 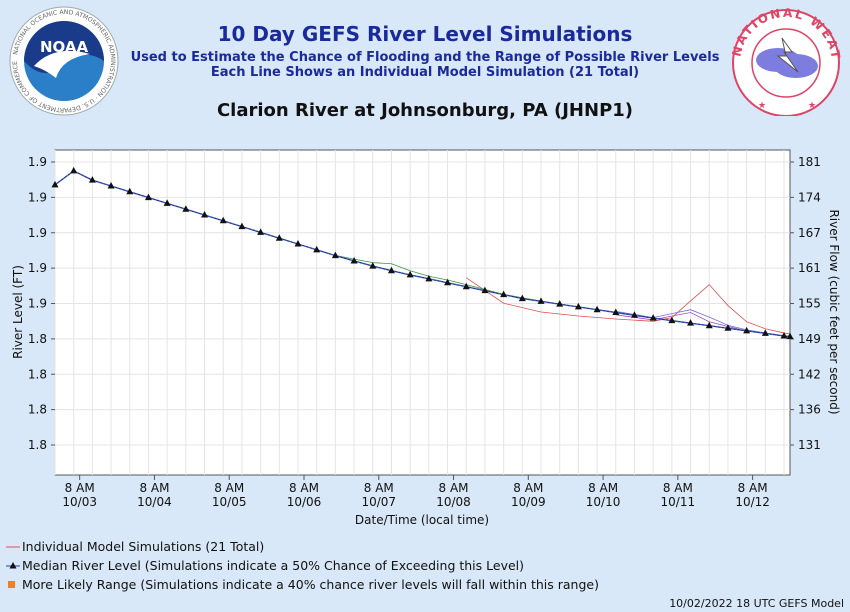 I want to click on y-tick-label-right: 142, so click(x=809, y=374).